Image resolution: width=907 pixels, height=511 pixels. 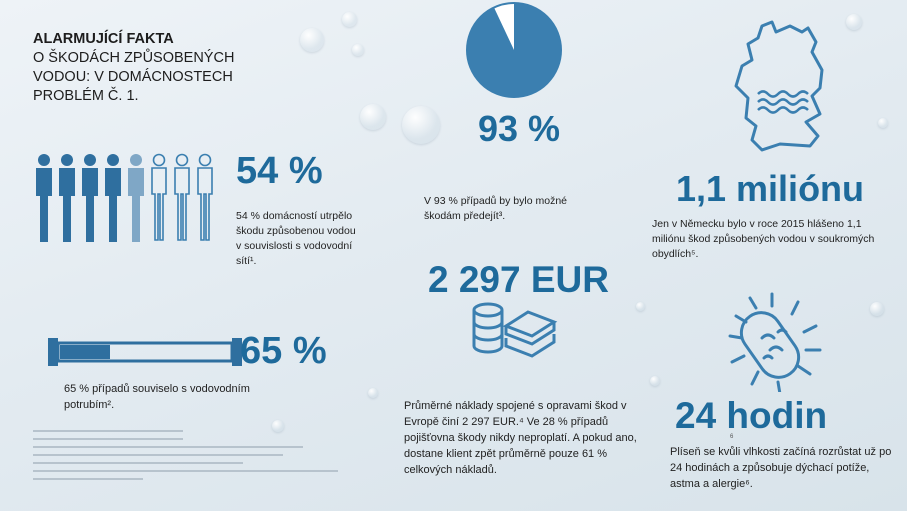 I want to click on germany-value: 1,1 miliónu, so click(x=770, y=188).